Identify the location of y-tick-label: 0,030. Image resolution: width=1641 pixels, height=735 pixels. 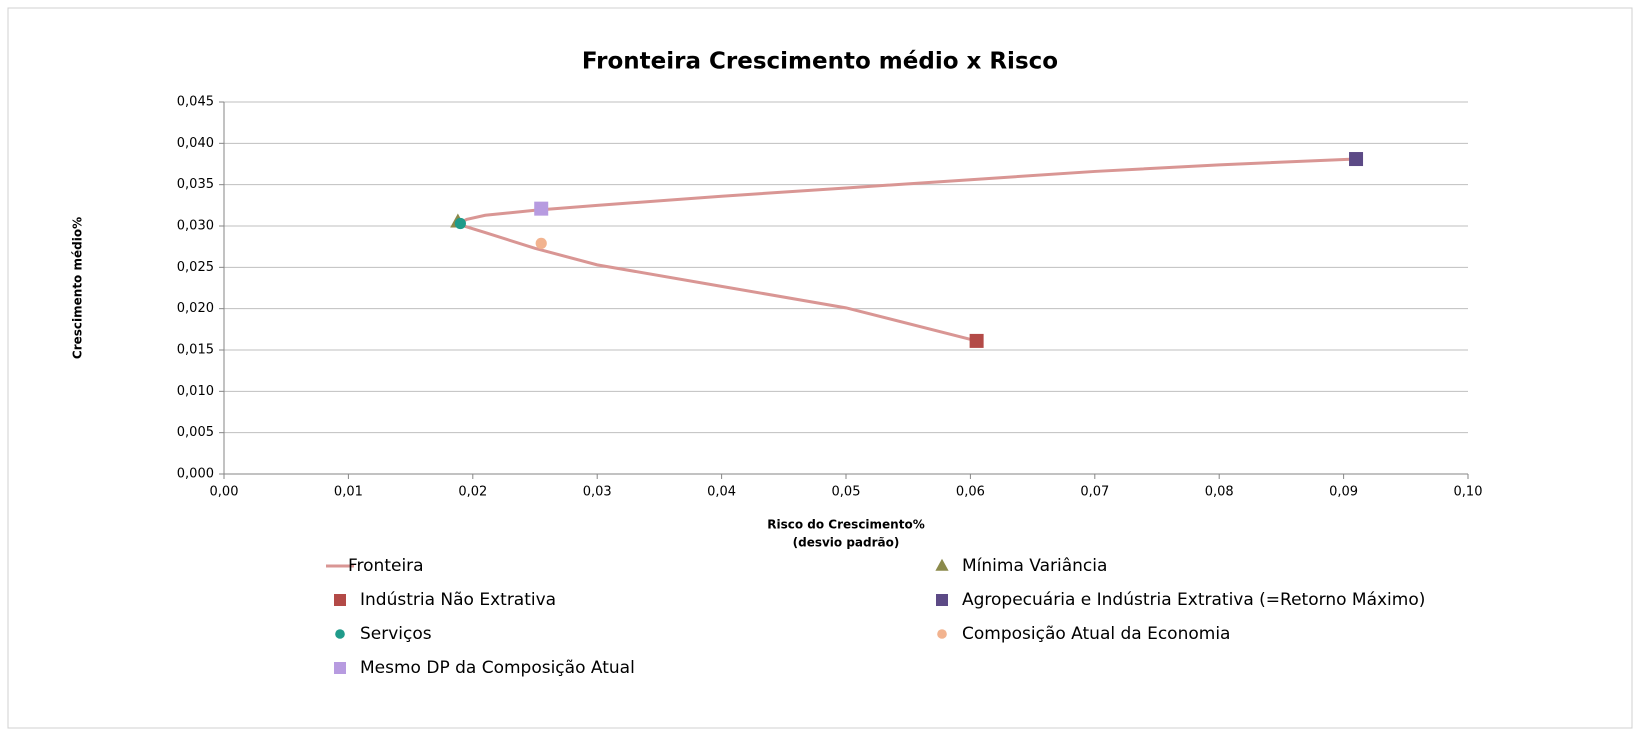
(195, 226).